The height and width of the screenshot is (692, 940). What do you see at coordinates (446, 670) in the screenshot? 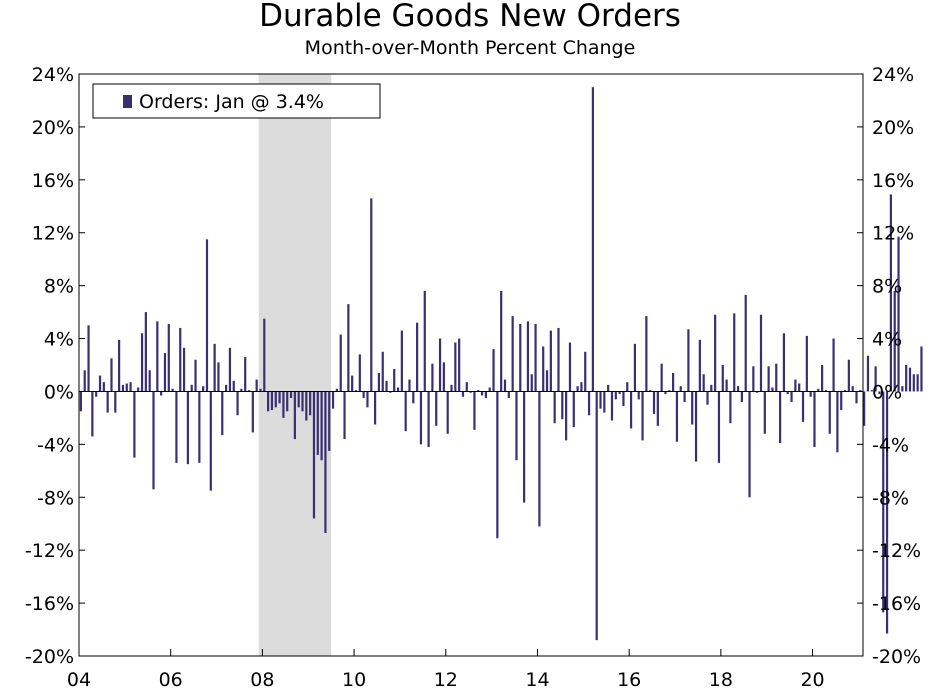
I see `x-axis: 04 06 08 10 12 14 16 18 20` at bounding box center [446, 670].